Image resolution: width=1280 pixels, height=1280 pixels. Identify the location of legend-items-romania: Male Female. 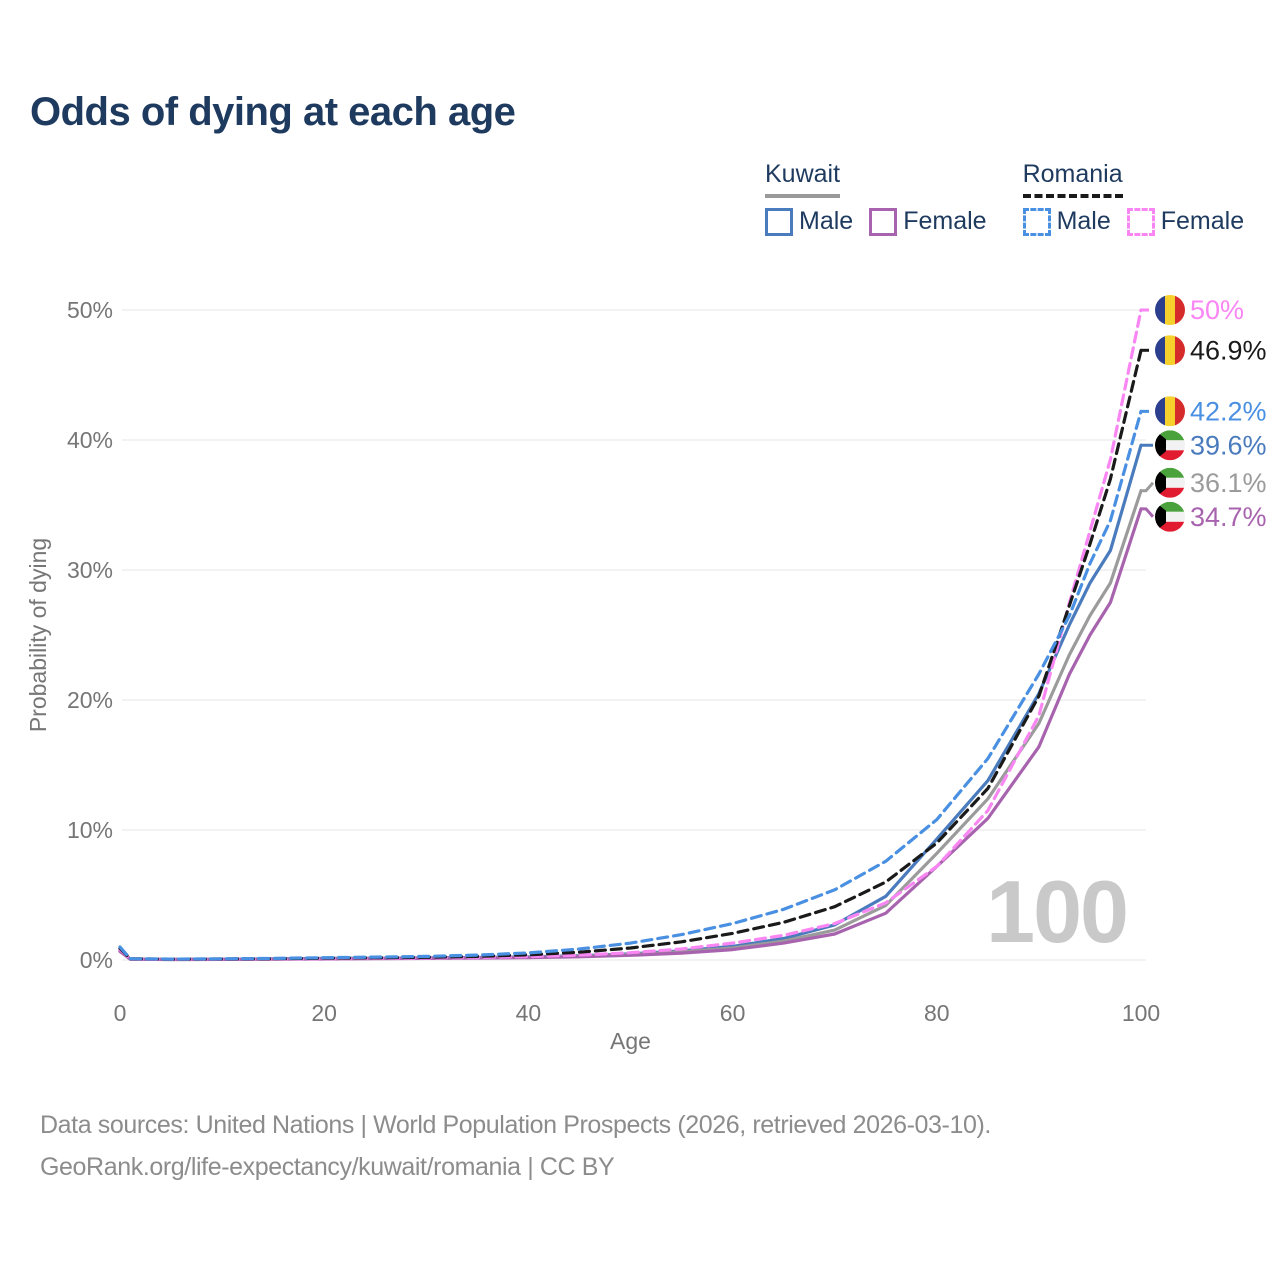
(1133, 221).